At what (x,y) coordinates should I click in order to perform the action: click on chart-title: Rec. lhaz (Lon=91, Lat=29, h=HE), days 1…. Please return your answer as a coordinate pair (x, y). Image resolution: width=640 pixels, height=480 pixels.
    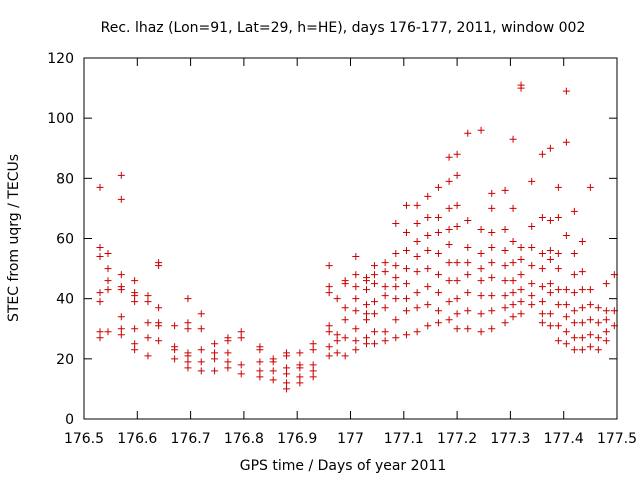
    Looking at the image, I should click on (343, 28).